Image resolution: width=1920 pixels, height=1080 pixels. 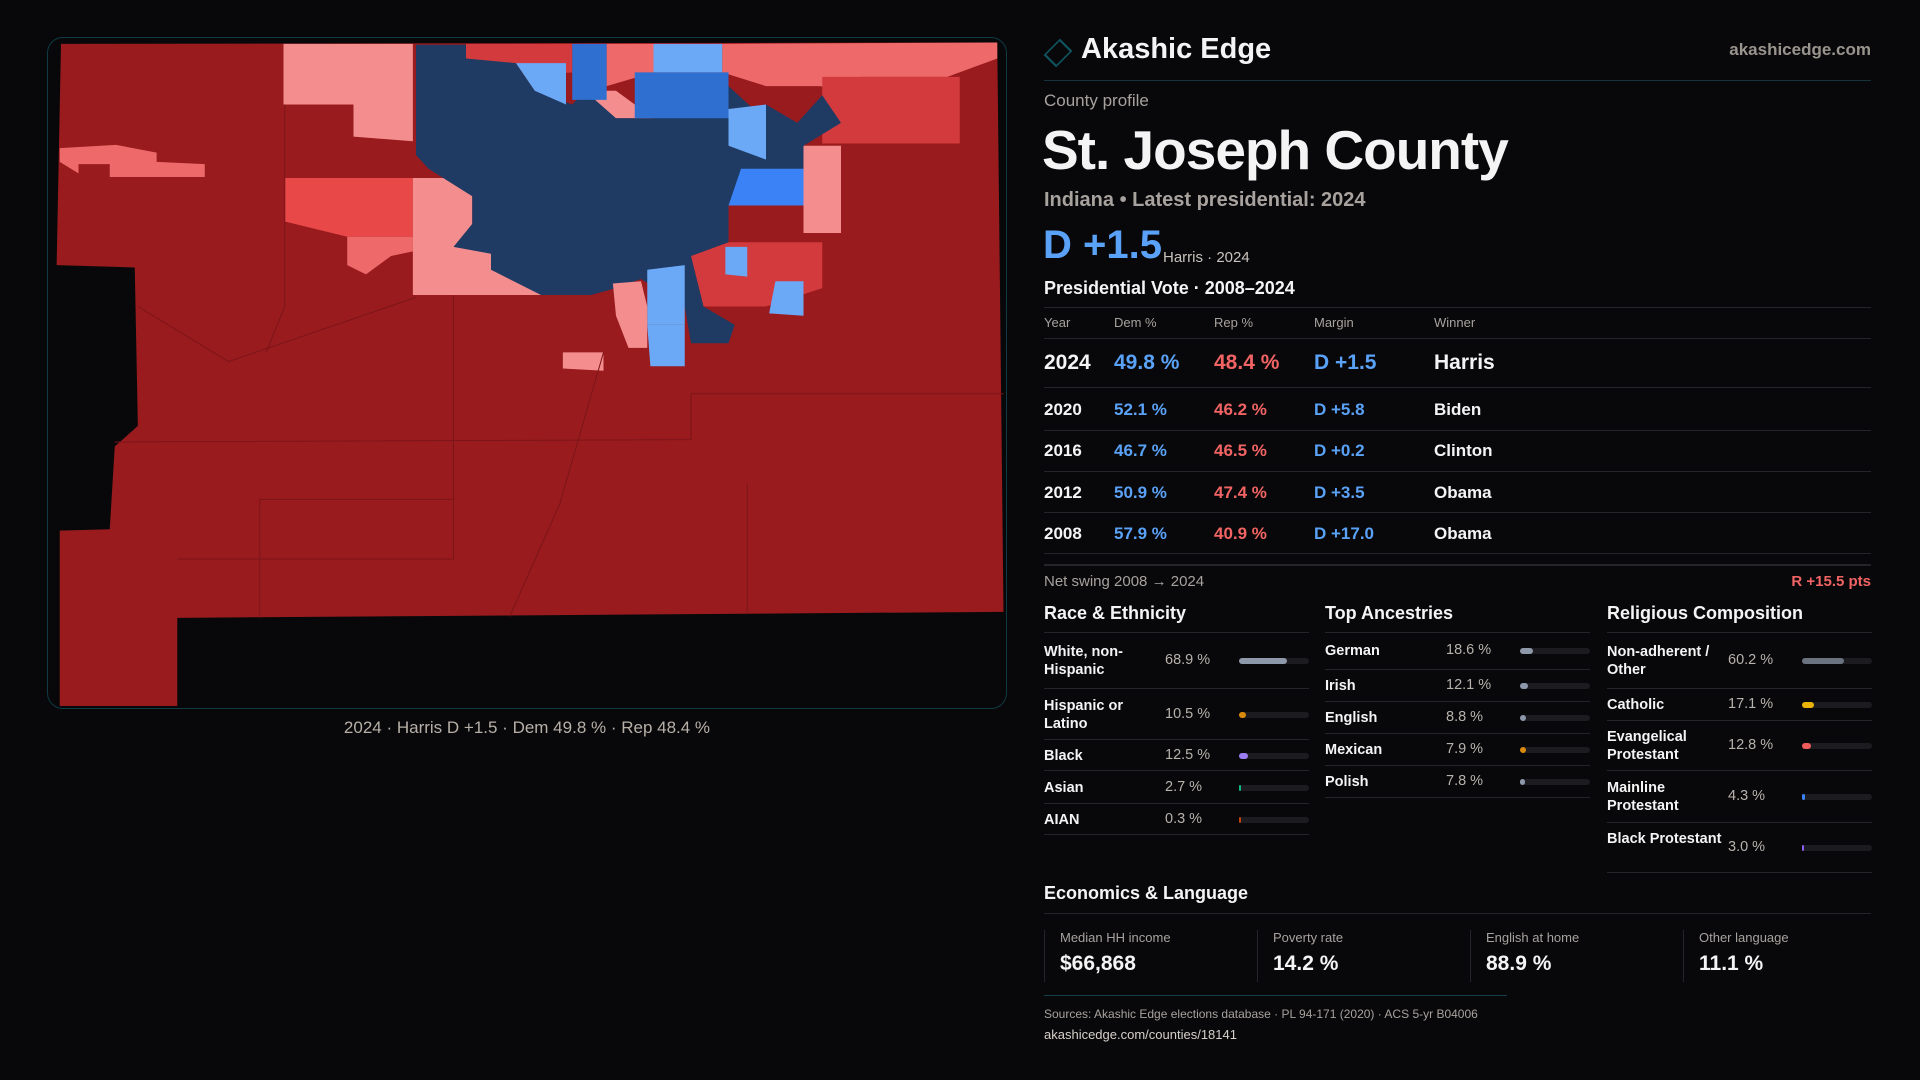 I want to click on latest-margin-winner: Harris · 2024, so click(x=1206, y=257).